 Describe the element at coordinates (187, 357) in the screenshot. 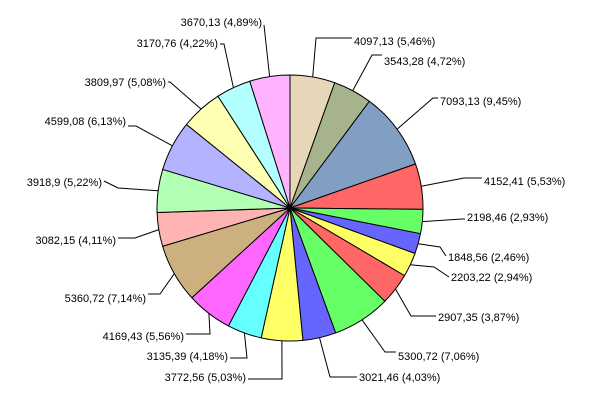

I see `data-label-12: 3135,39 (4,18%)` at that location.